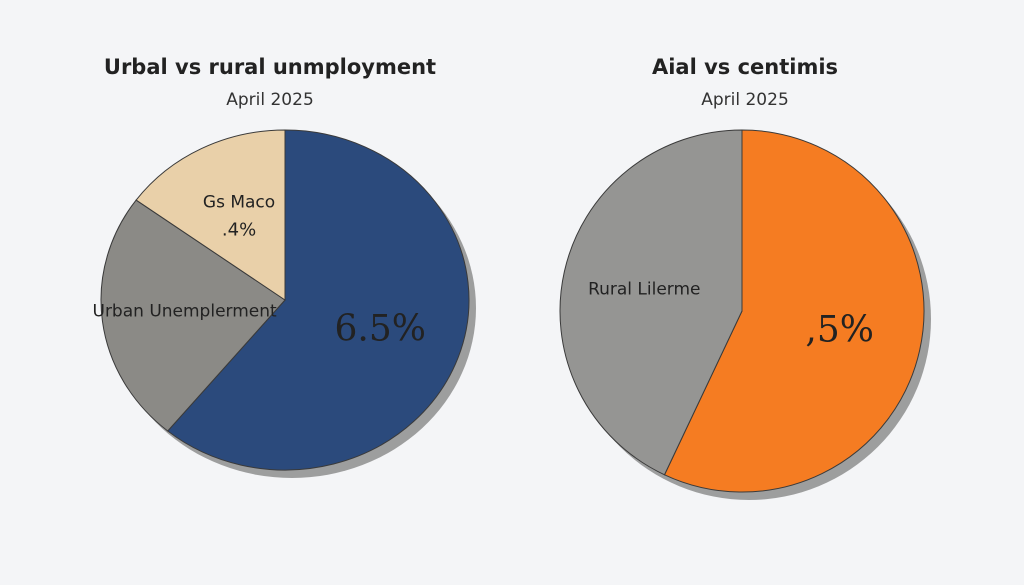  What do you see at coordinates (270, 67) in the screenshot?
I see `chart-title: Urbal vs rural unmployment` at bounding box center [270, 67].